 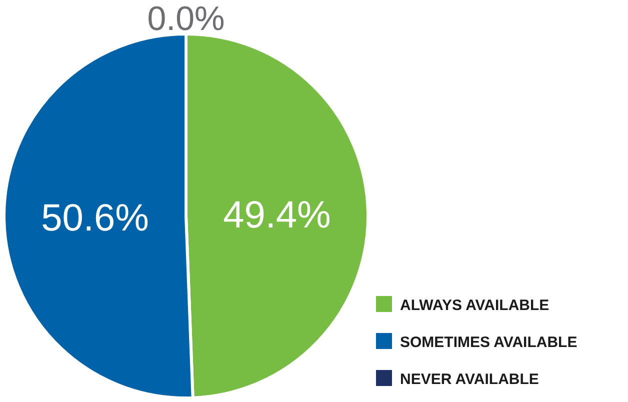 I want to click on legend-label: SOMETIMES AVAILABLE, so click(x=489, y=342).